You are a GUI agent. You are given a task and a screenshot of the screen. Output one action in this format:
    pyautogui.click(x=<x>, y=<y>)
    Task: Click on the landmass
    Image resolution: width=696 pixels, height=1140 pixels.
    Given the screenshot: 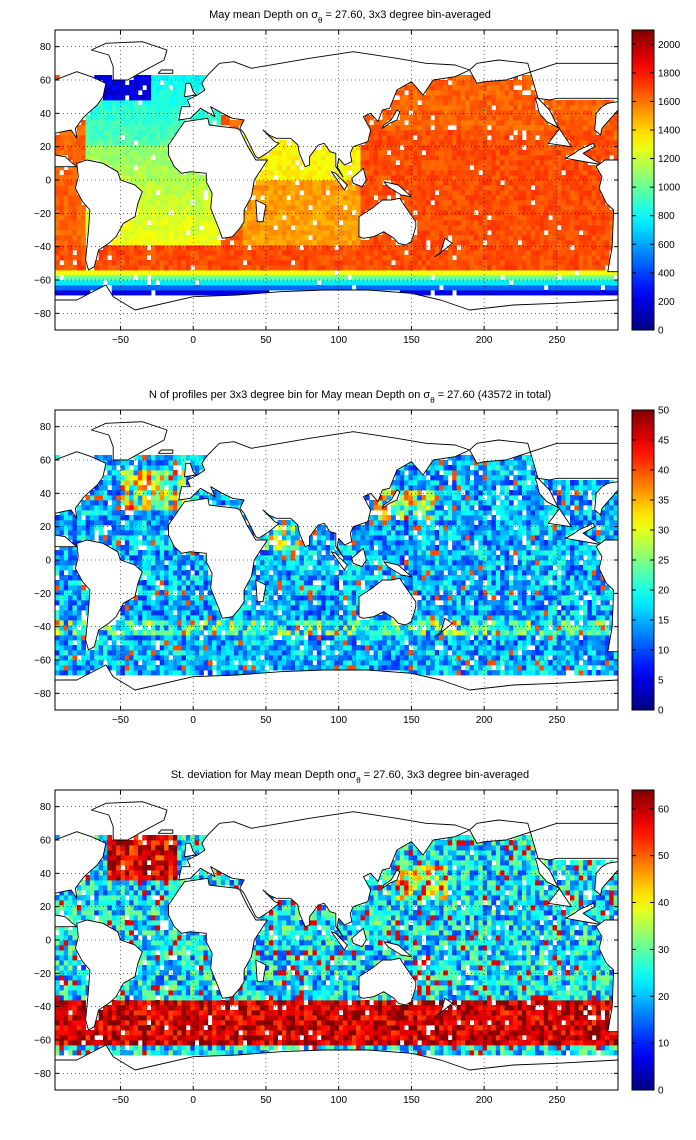 What is the action you would take?
    pyautogui.click(x=218, y=178)
    